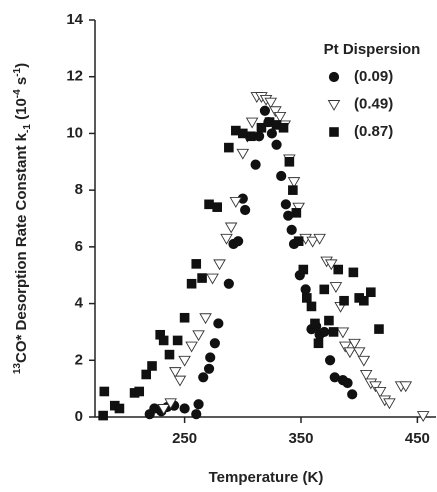 This screenshot has height=492, width=437. What do you see at coordinates (417, 438) in the screenshot?
I see `x-tick-label: 450` at bounding box center [417, 438].